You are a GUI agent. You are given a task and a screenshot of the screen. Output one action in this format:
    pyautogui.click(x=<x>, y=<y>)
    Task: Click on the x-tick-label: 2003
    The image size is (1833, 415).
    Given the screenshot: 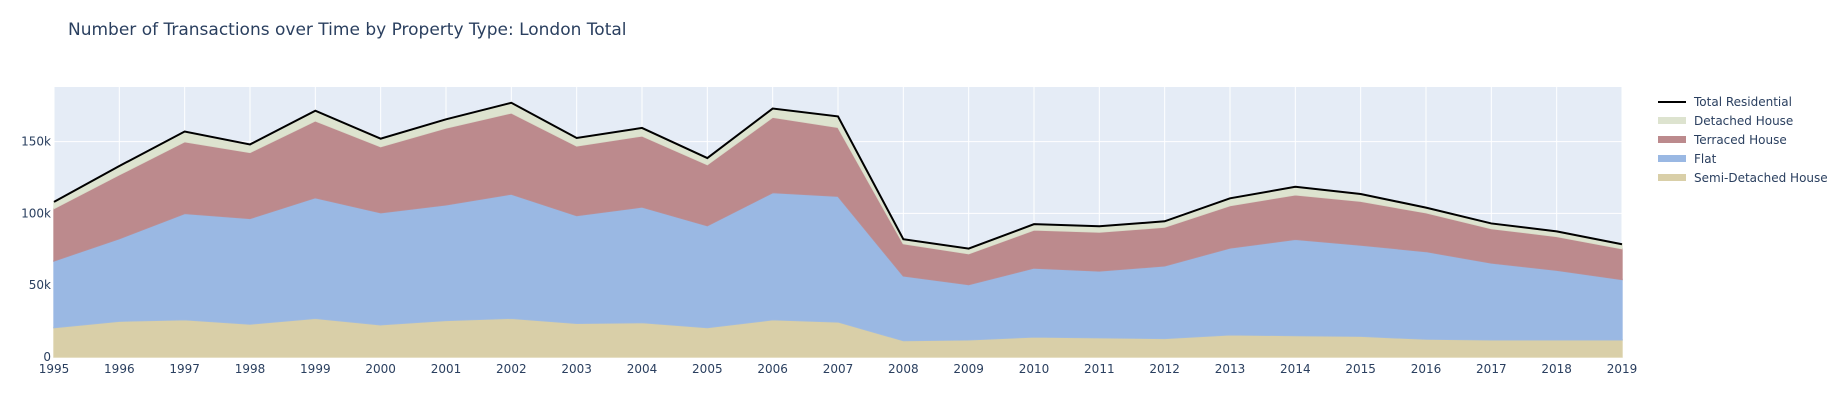 What is the action you would take?
    pyautogui.click(x=576, y=369)
    